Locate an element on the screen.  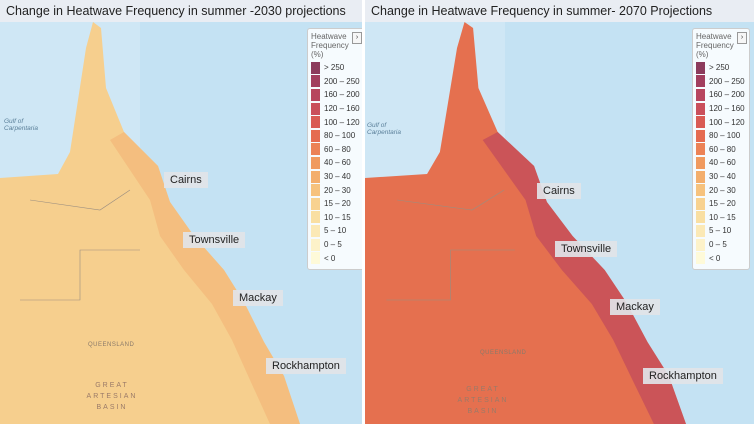
legend-label: 80 – 100 is located at coordinates (725, 136).